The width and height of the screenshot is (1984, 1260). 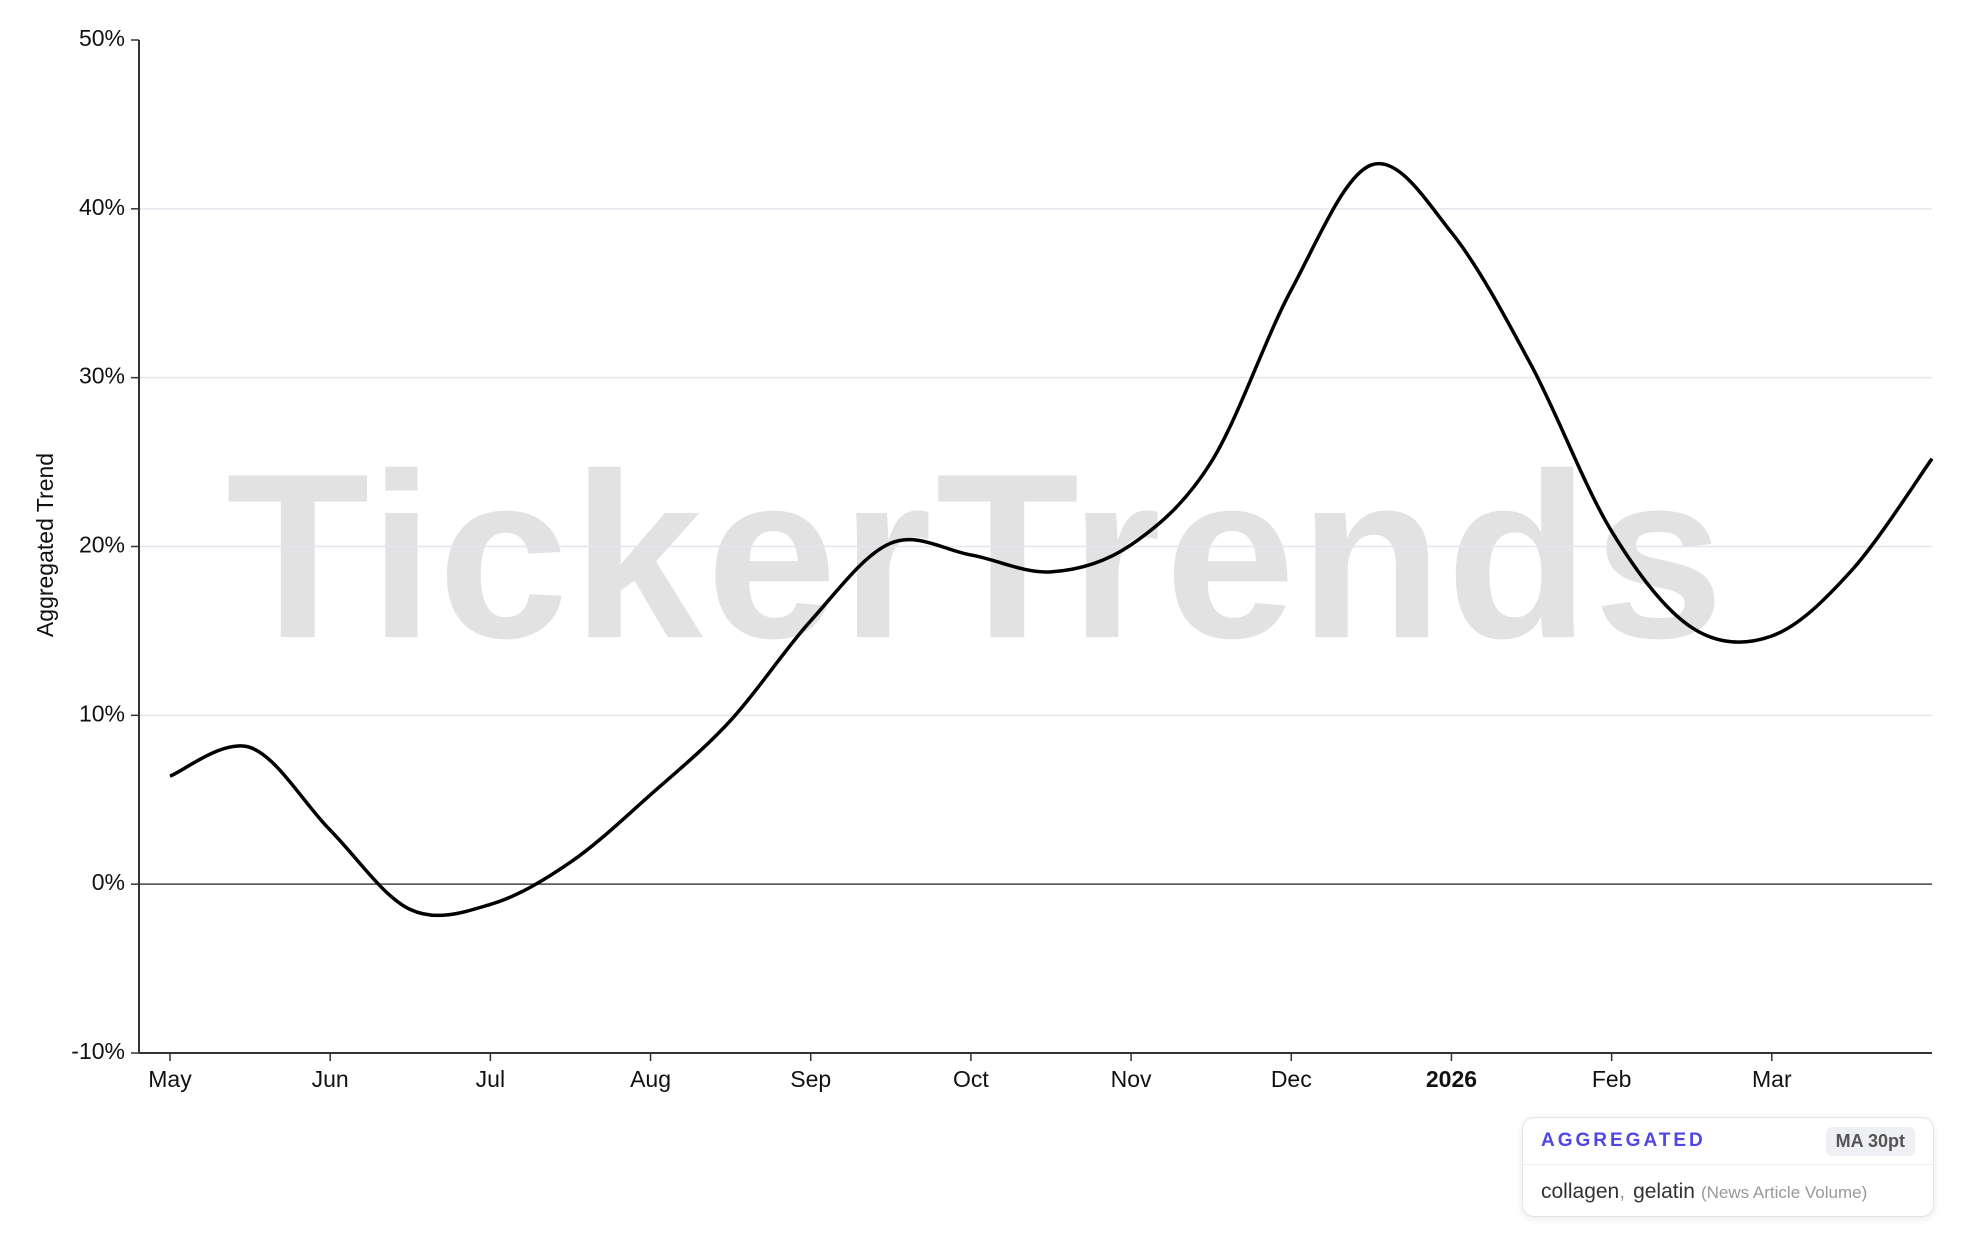 I want to click on y-tick-label: 20%, so click(x=102, y=545).